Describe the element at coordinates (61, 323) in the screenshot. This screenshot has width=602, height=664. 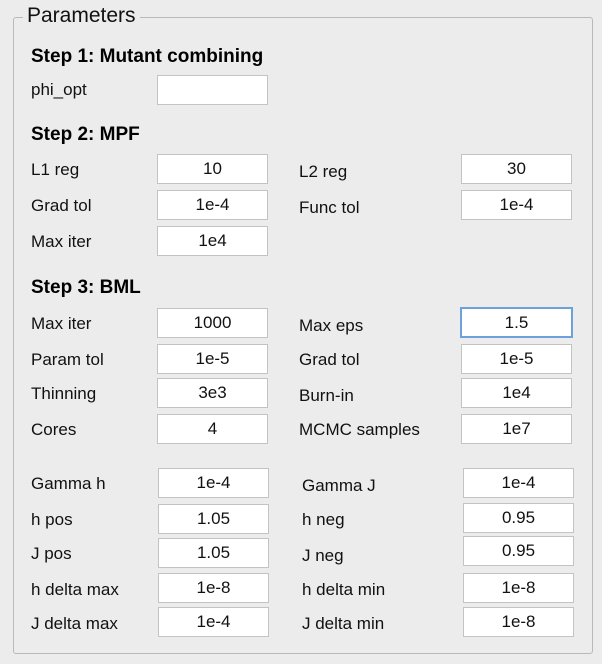
I see `bml-max-iter-label: Max iter` at that location.